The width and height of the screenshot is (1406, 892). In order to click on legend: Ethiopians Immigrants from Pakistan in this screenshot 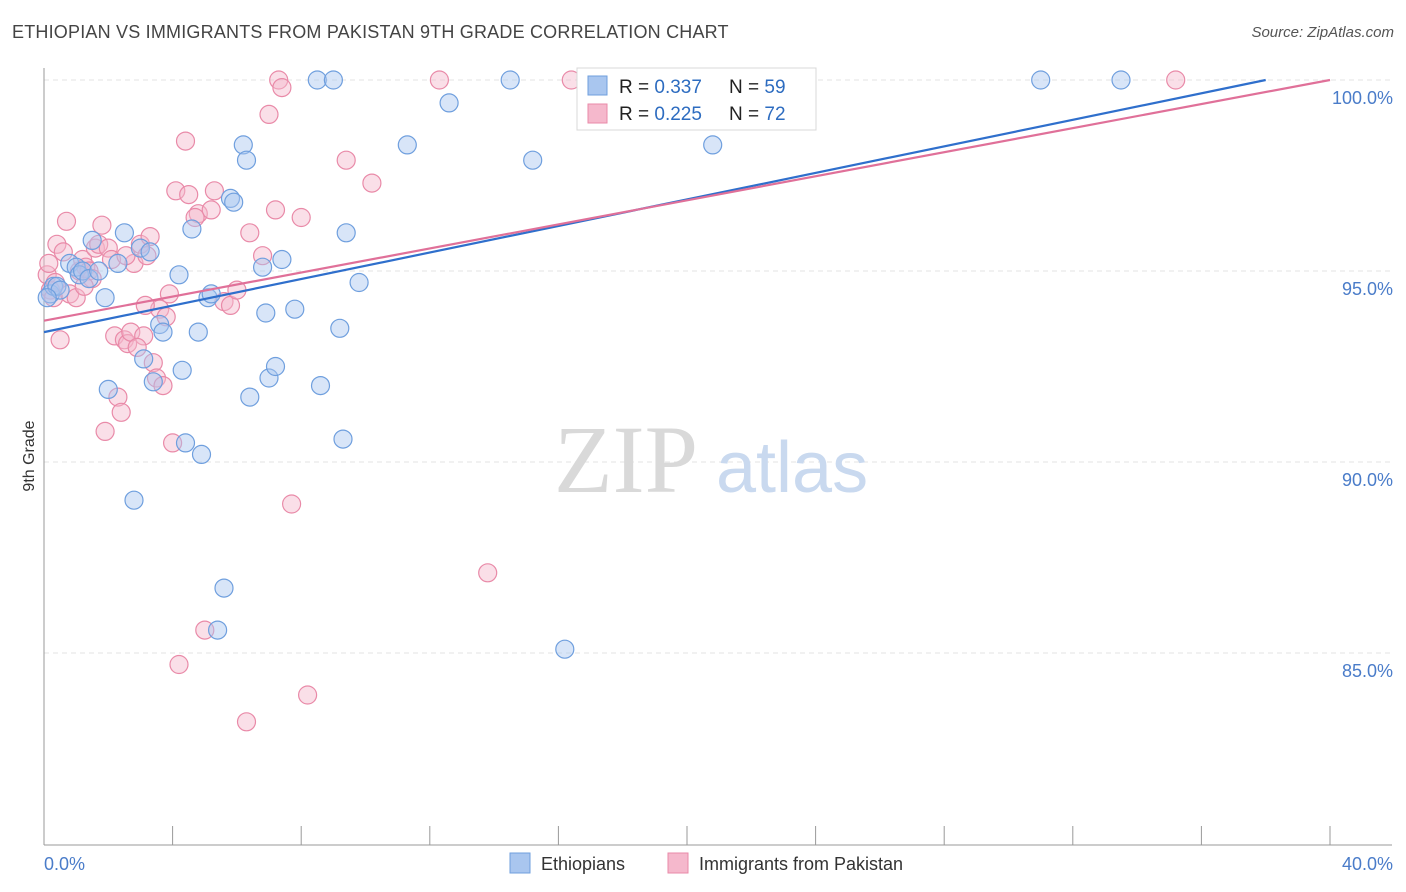, I will do `click(706, 863)`.